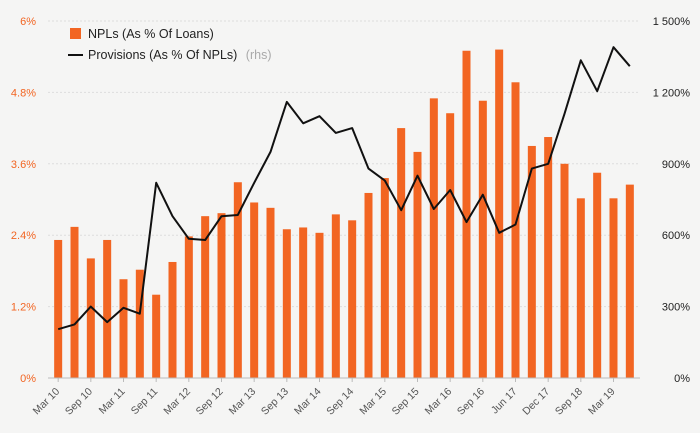 The image size is (700, 433). What do you see at coordinates (23, 308) in the screenshot?
I see `y-left-tick-label: 1.2%` at bounding box center [23, 308].